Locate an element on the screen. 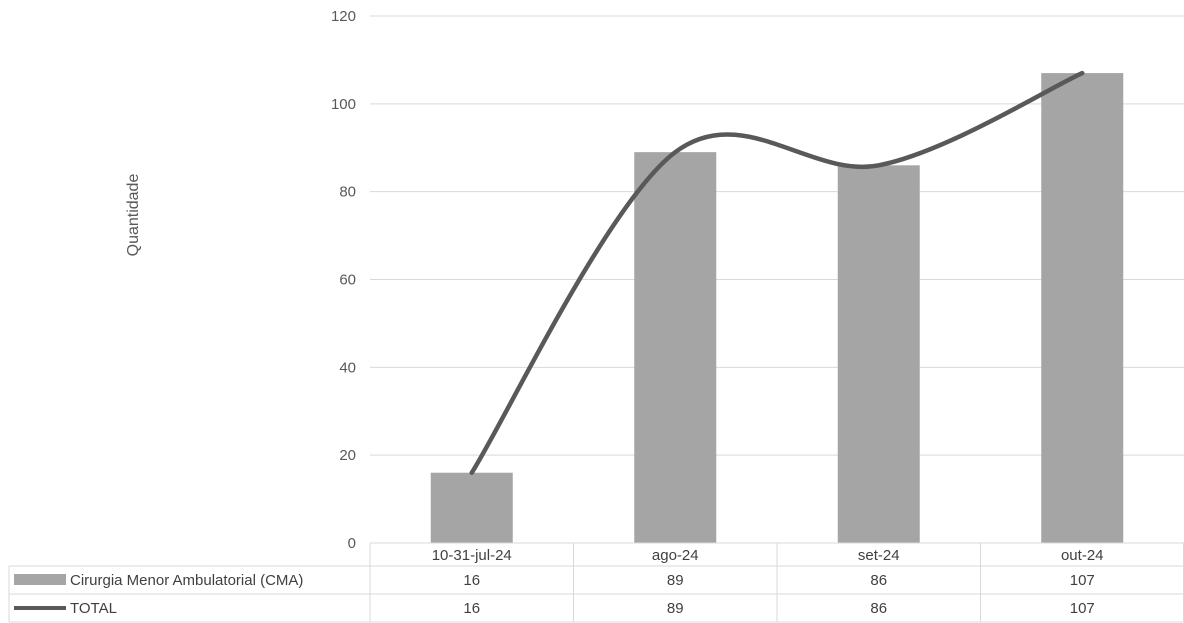 The width and height of the screenshot is (1184, 623). series-label: TOTAL is located at coordinates (93, 608).